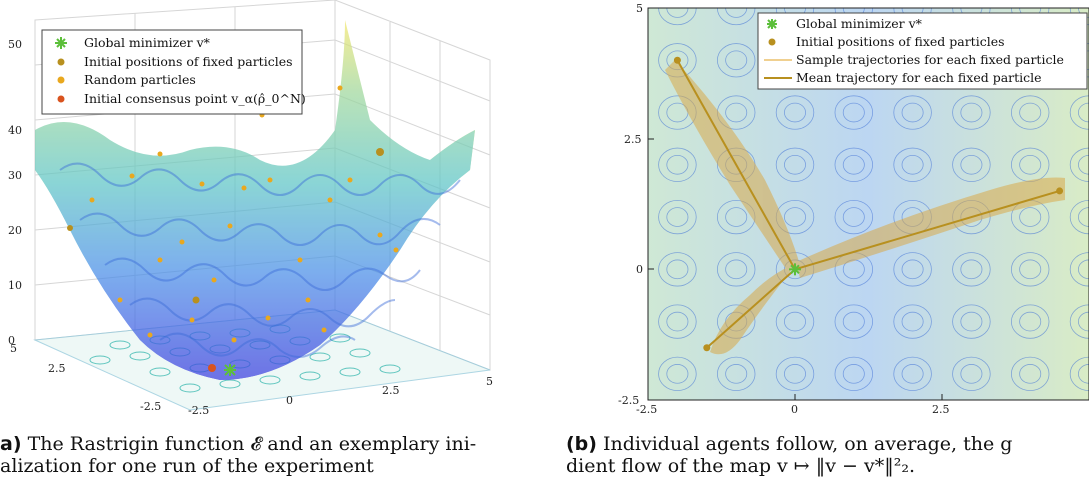 The height and width of the screenshot is (490, 1089). Describe the element at coordinates (772, 24) in the screenshot. I see `asterisk-icon` at that location.